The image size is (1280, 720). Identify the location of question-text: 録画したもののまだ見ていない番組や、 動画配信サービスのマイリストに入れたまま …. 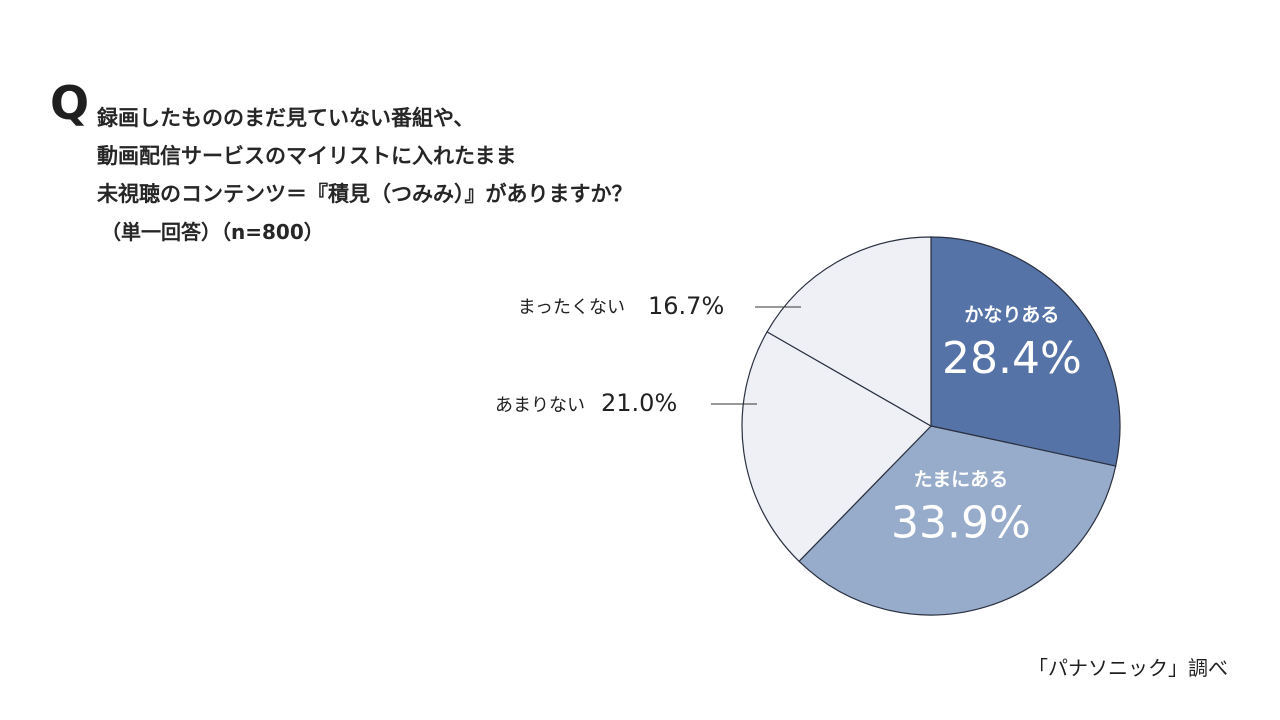
(365, 175).